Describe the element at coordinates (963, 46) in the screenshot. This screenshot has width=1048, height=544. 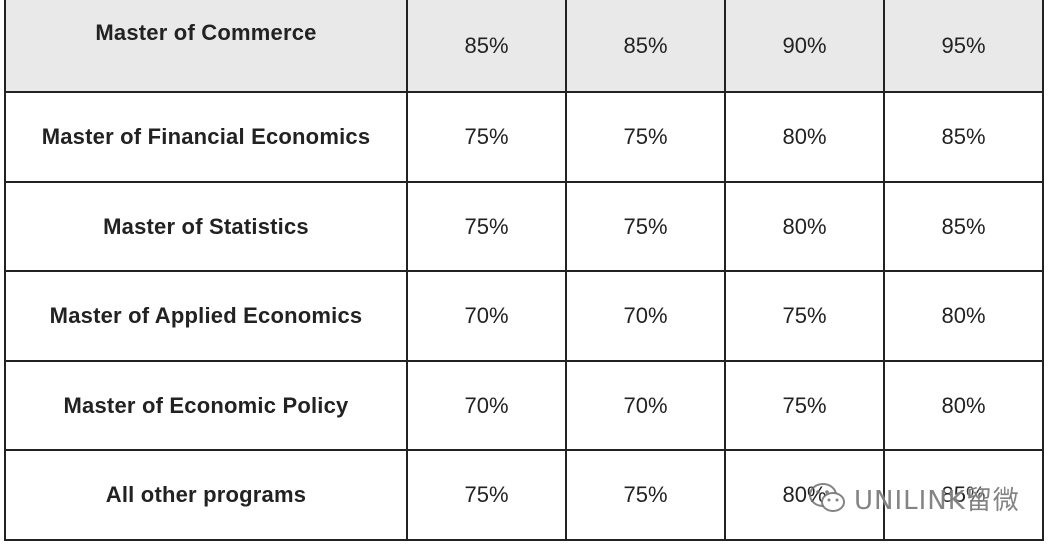
I see `percentage-cell: 95%` at that location.